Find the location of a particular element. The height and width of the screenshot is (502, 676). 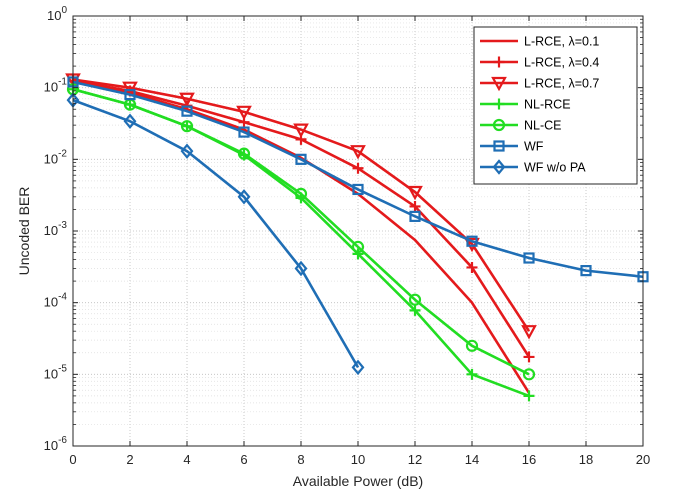

legend-item: NL-RCE is located at coordinates (525, 105).